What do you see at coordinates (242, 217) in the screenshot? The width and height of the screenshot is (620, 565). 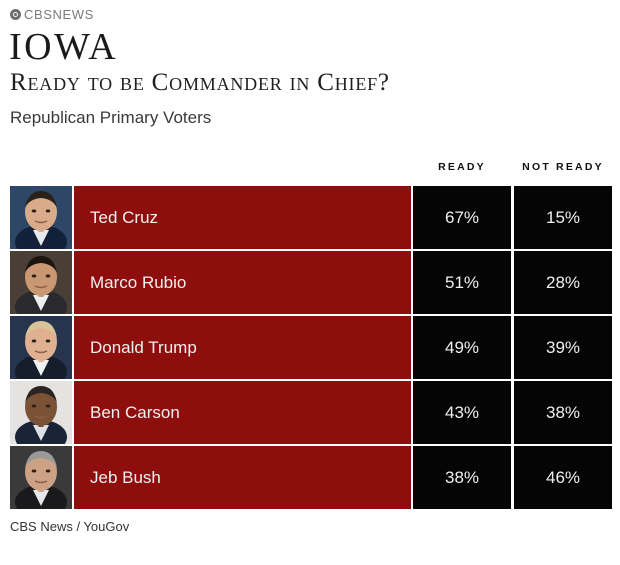 I see `candidate-name-bar: Ted Cruz` at bounding box center [242, 217].